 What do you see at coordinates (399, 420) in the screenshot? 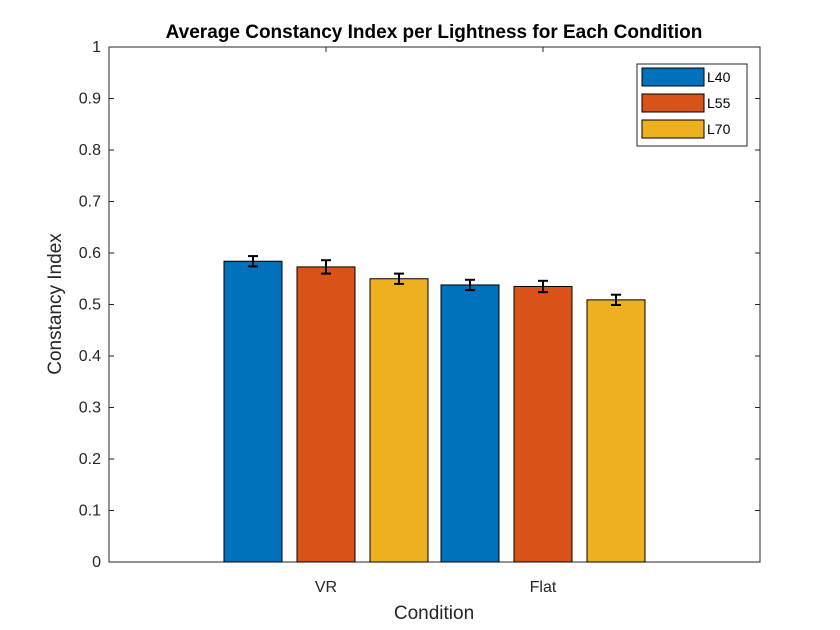
I see `bar-l70-vr` at bounding box center [399, 420].